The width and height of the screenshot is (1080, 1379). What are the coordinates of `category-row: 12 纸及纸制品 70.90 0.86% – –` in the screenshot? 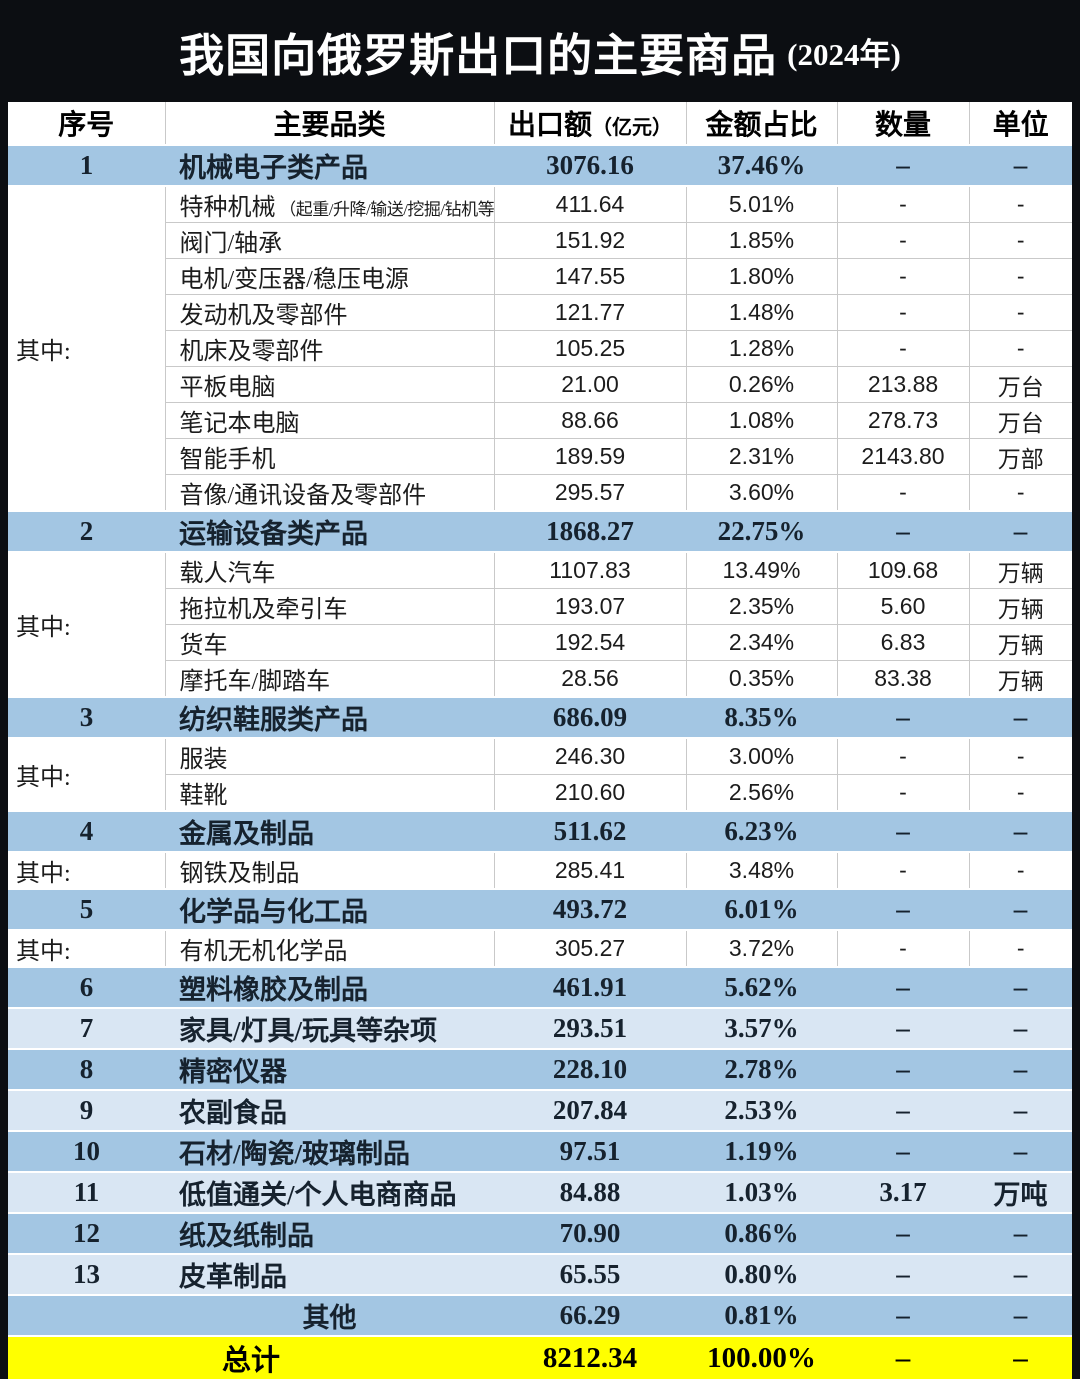 It's located at (540, 1233).